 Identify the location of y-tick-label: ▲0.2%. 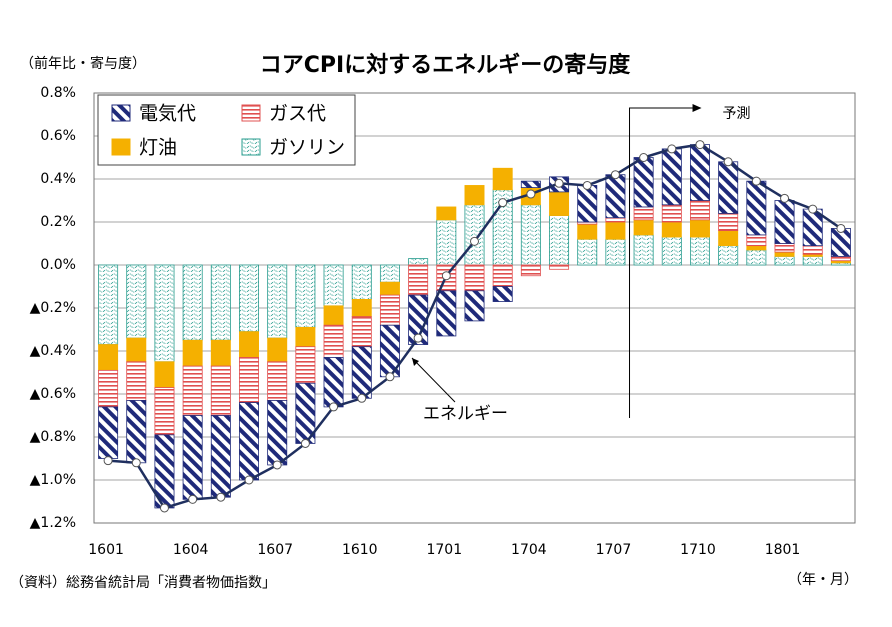
(53, 308).